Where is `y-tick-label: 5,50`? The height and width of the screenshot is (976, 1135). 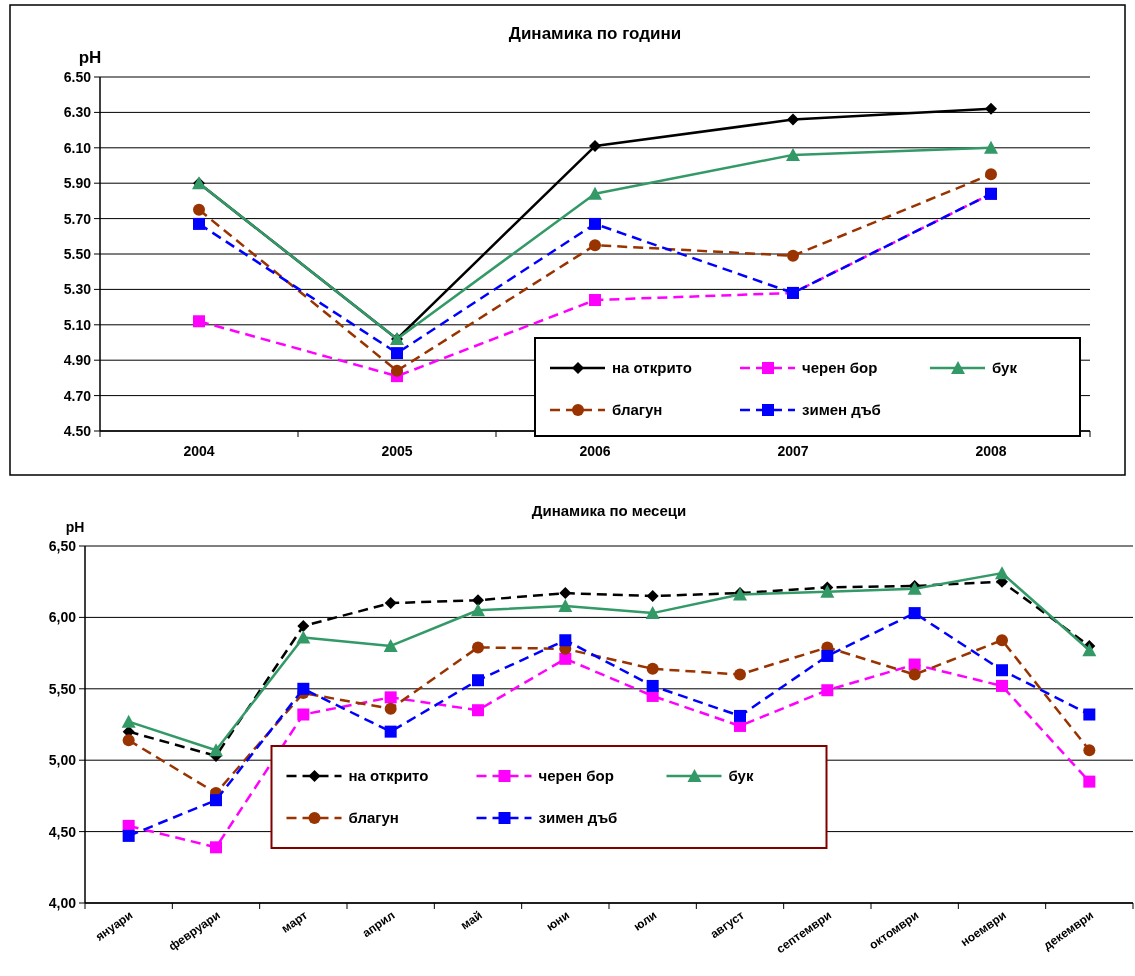
y-tick-label: 5,50 is located at coordinates (62, 688).